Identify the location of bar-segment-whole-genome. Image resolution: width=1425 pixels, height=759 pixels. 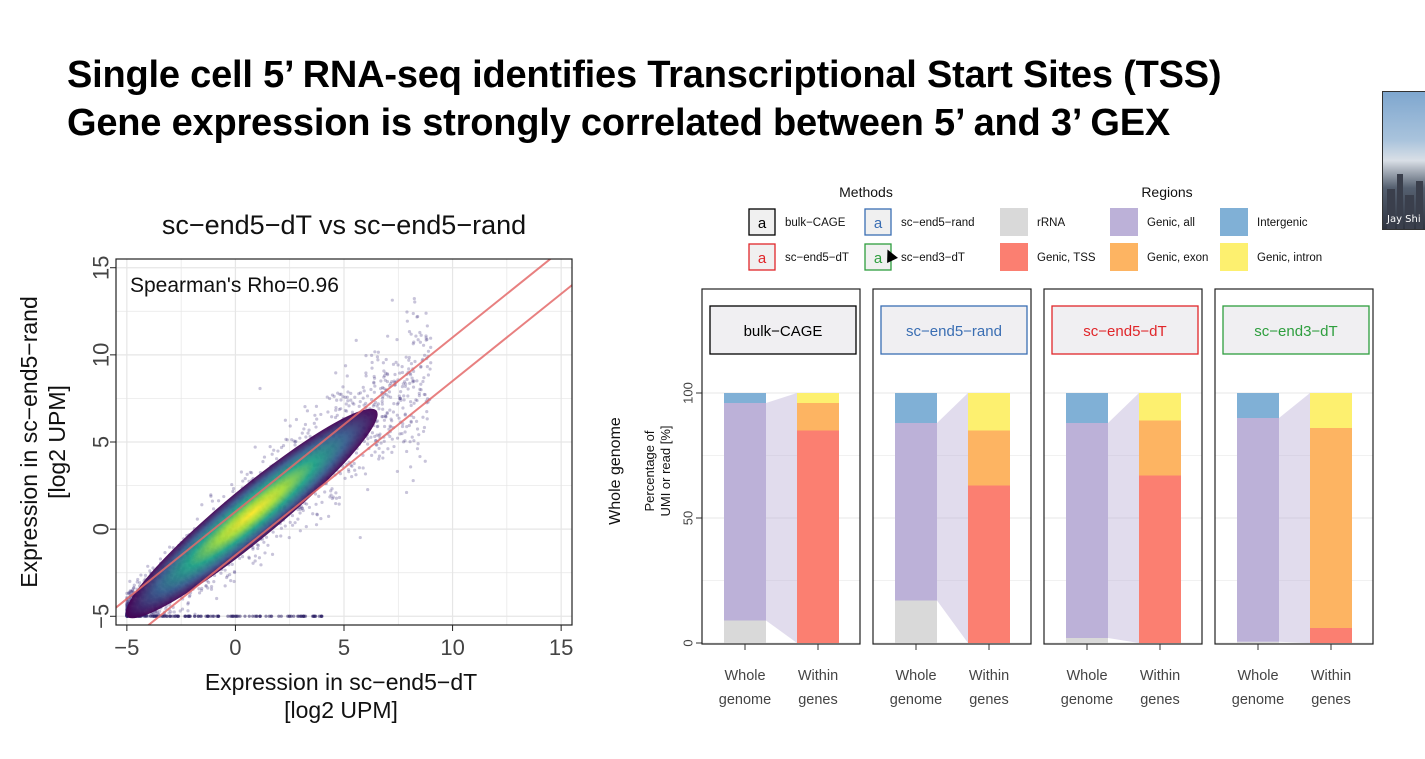
(1258, 530).